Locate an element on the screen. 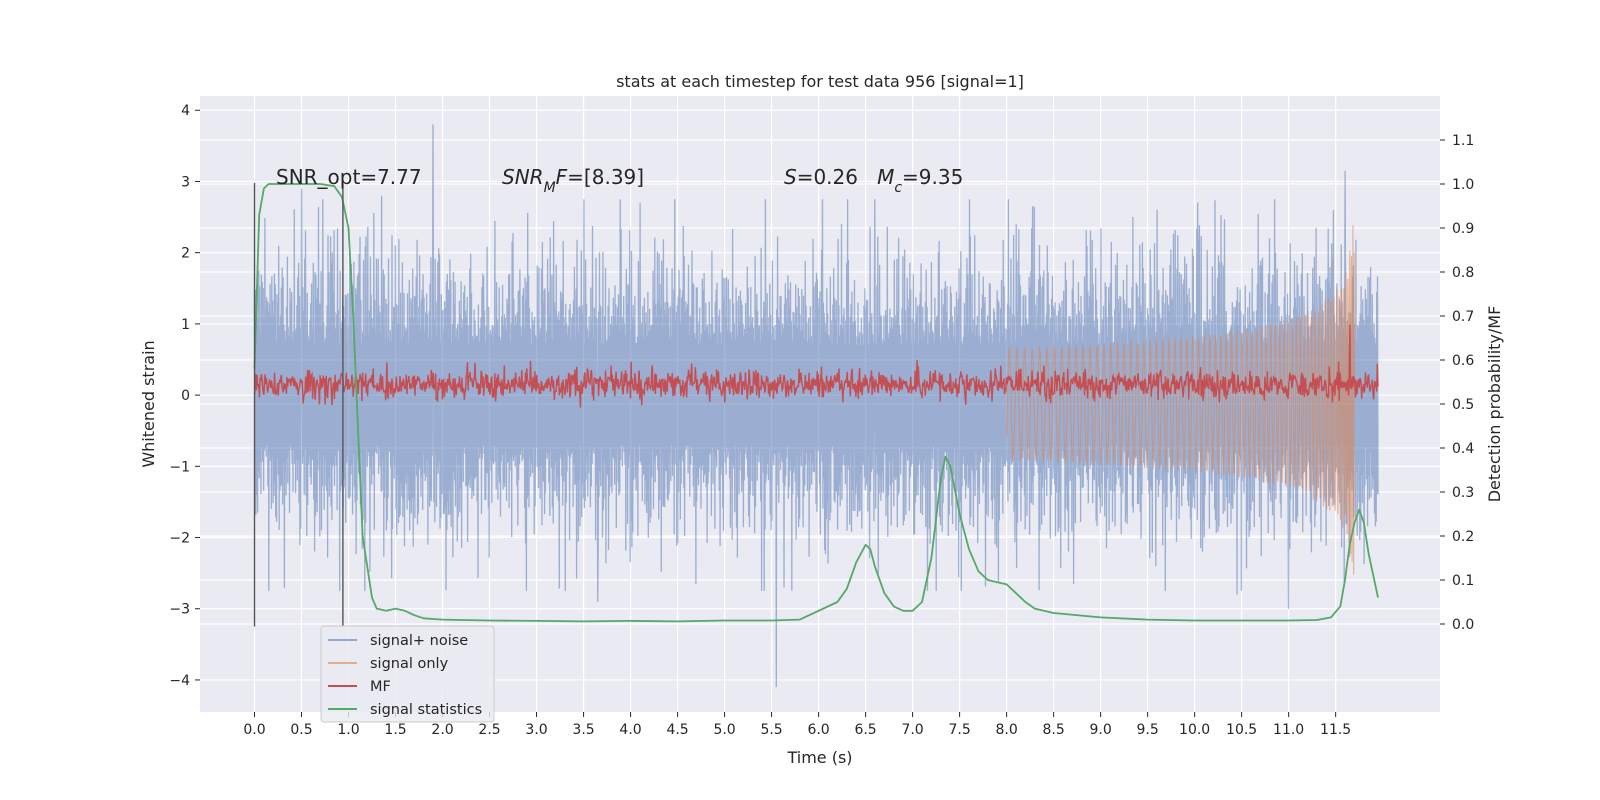 The image size is (1600, 800). y-right-tick-label: 1.0 is located at coordinates (1463, 185).